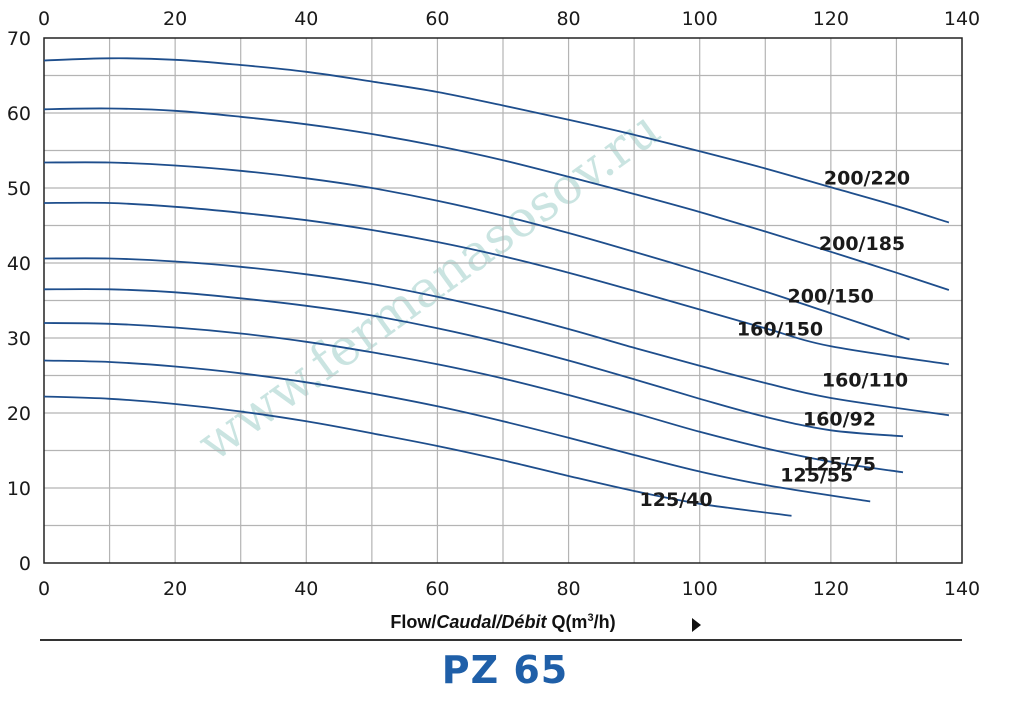 Image resolution: width=1010 pixels, height=708 pixels. What do you see at coordinates (25, 564) in the screenshot?
I see `y-tick-label: 0` at bounding box center [25, 564].